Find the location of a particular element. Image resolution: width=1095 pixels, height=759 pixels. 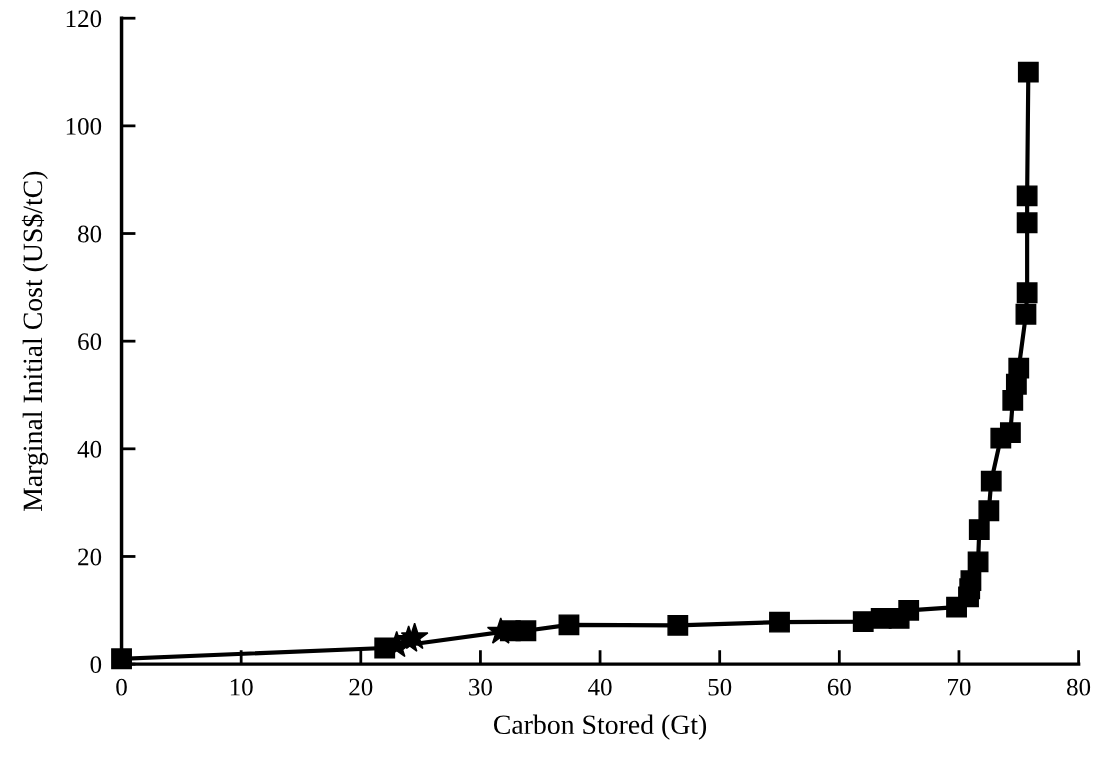

y-tick-label: 100 is located at coordinates (84, 126).